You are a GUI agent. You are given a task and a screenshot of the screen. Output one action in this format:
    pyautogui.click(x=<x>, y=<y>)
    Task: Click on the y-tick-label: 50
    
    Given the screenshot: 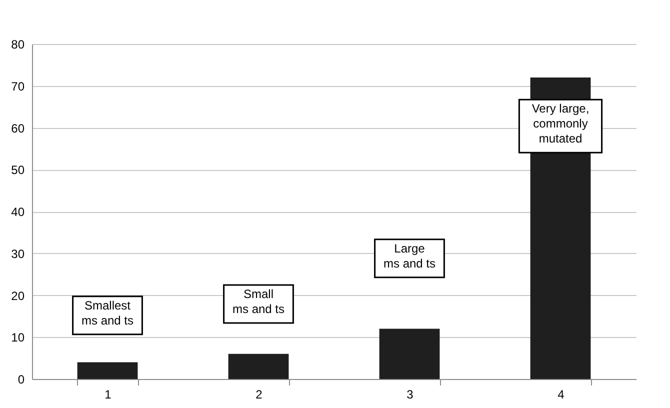 What is the action you would take?
    pyautogui.click(x=18, y=170)
    